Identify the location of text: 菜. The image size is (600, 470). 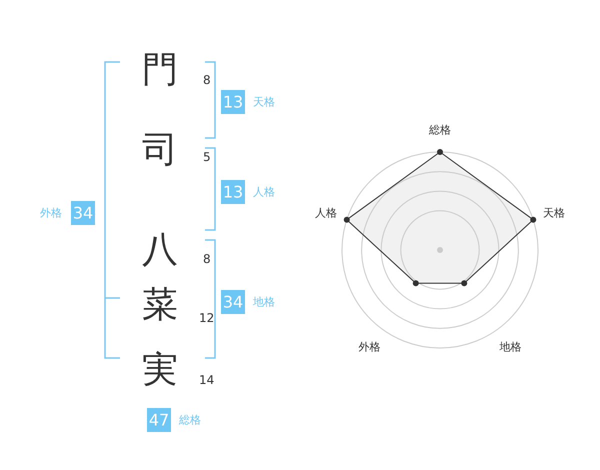
(160, 305).